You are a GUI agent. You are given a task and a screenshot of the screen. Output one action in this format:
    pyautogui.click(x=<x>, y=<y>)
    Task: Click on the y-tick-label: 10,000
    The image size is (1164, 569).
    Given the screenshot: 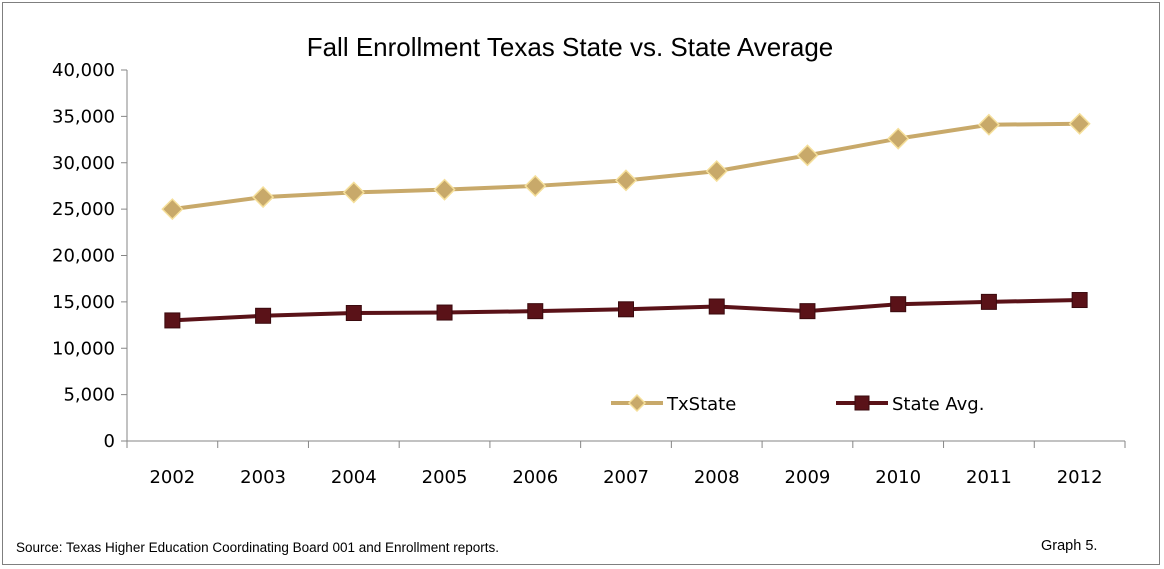 What is the action you would take?
    pyautogui.click(x=83, y=348)
    